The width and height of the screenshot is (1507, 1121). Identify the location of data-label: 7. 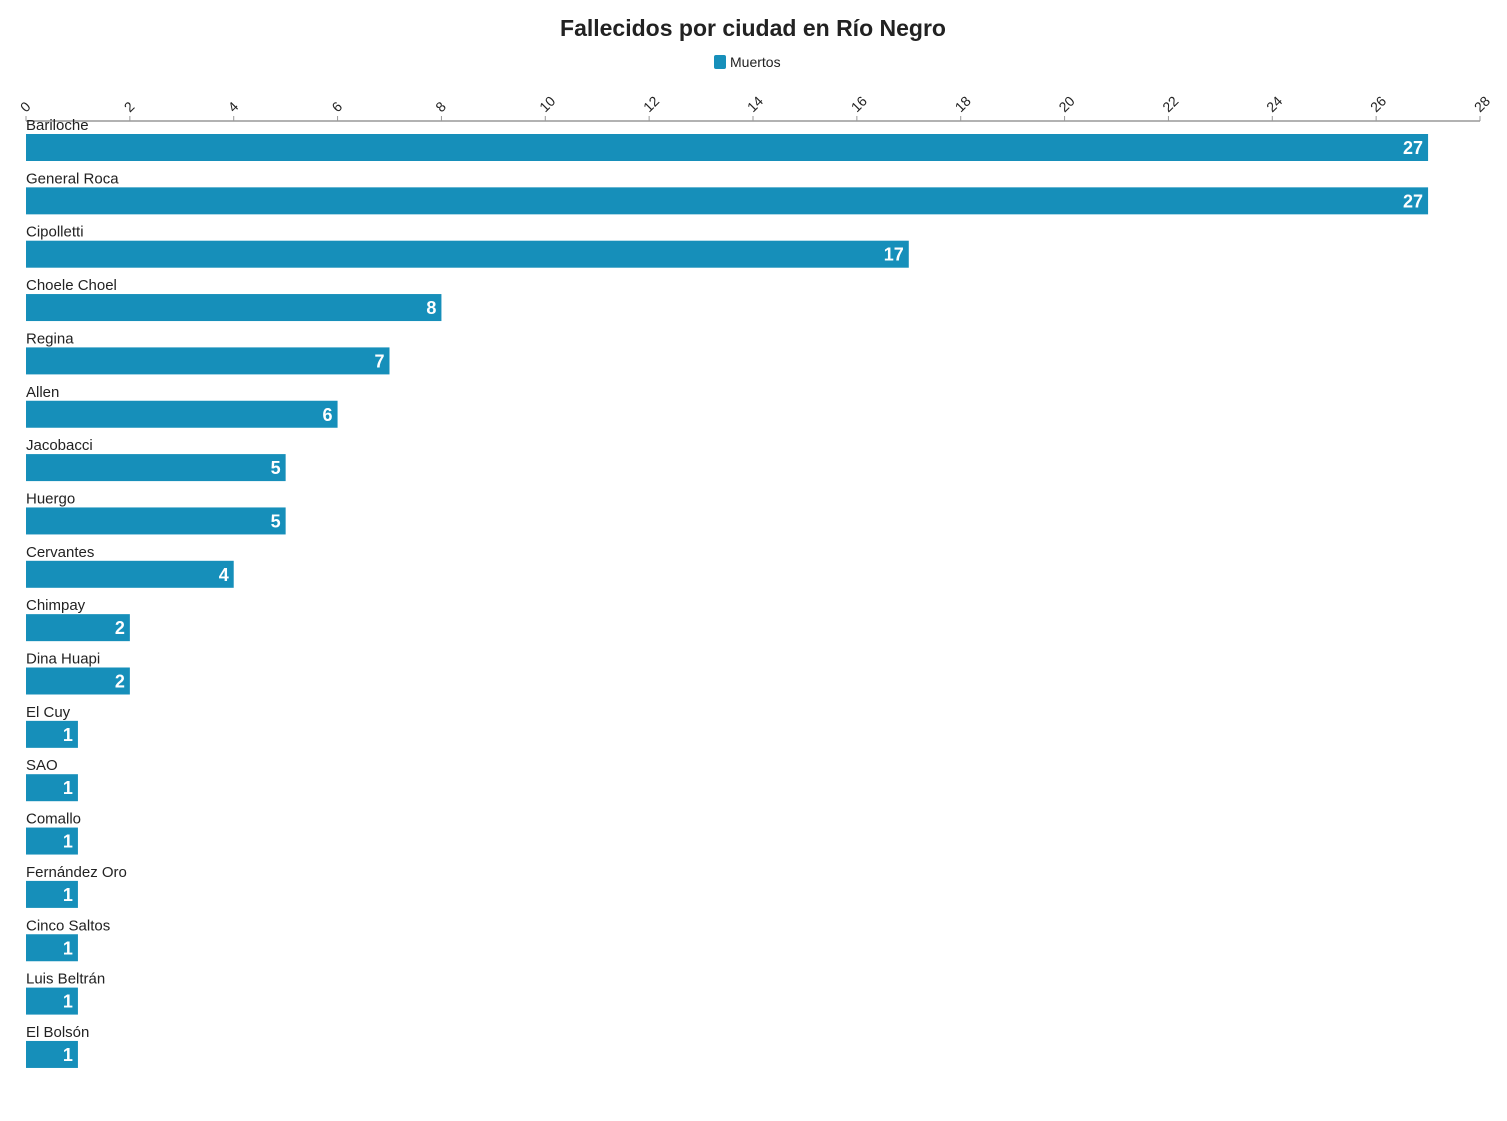
(379, 361).